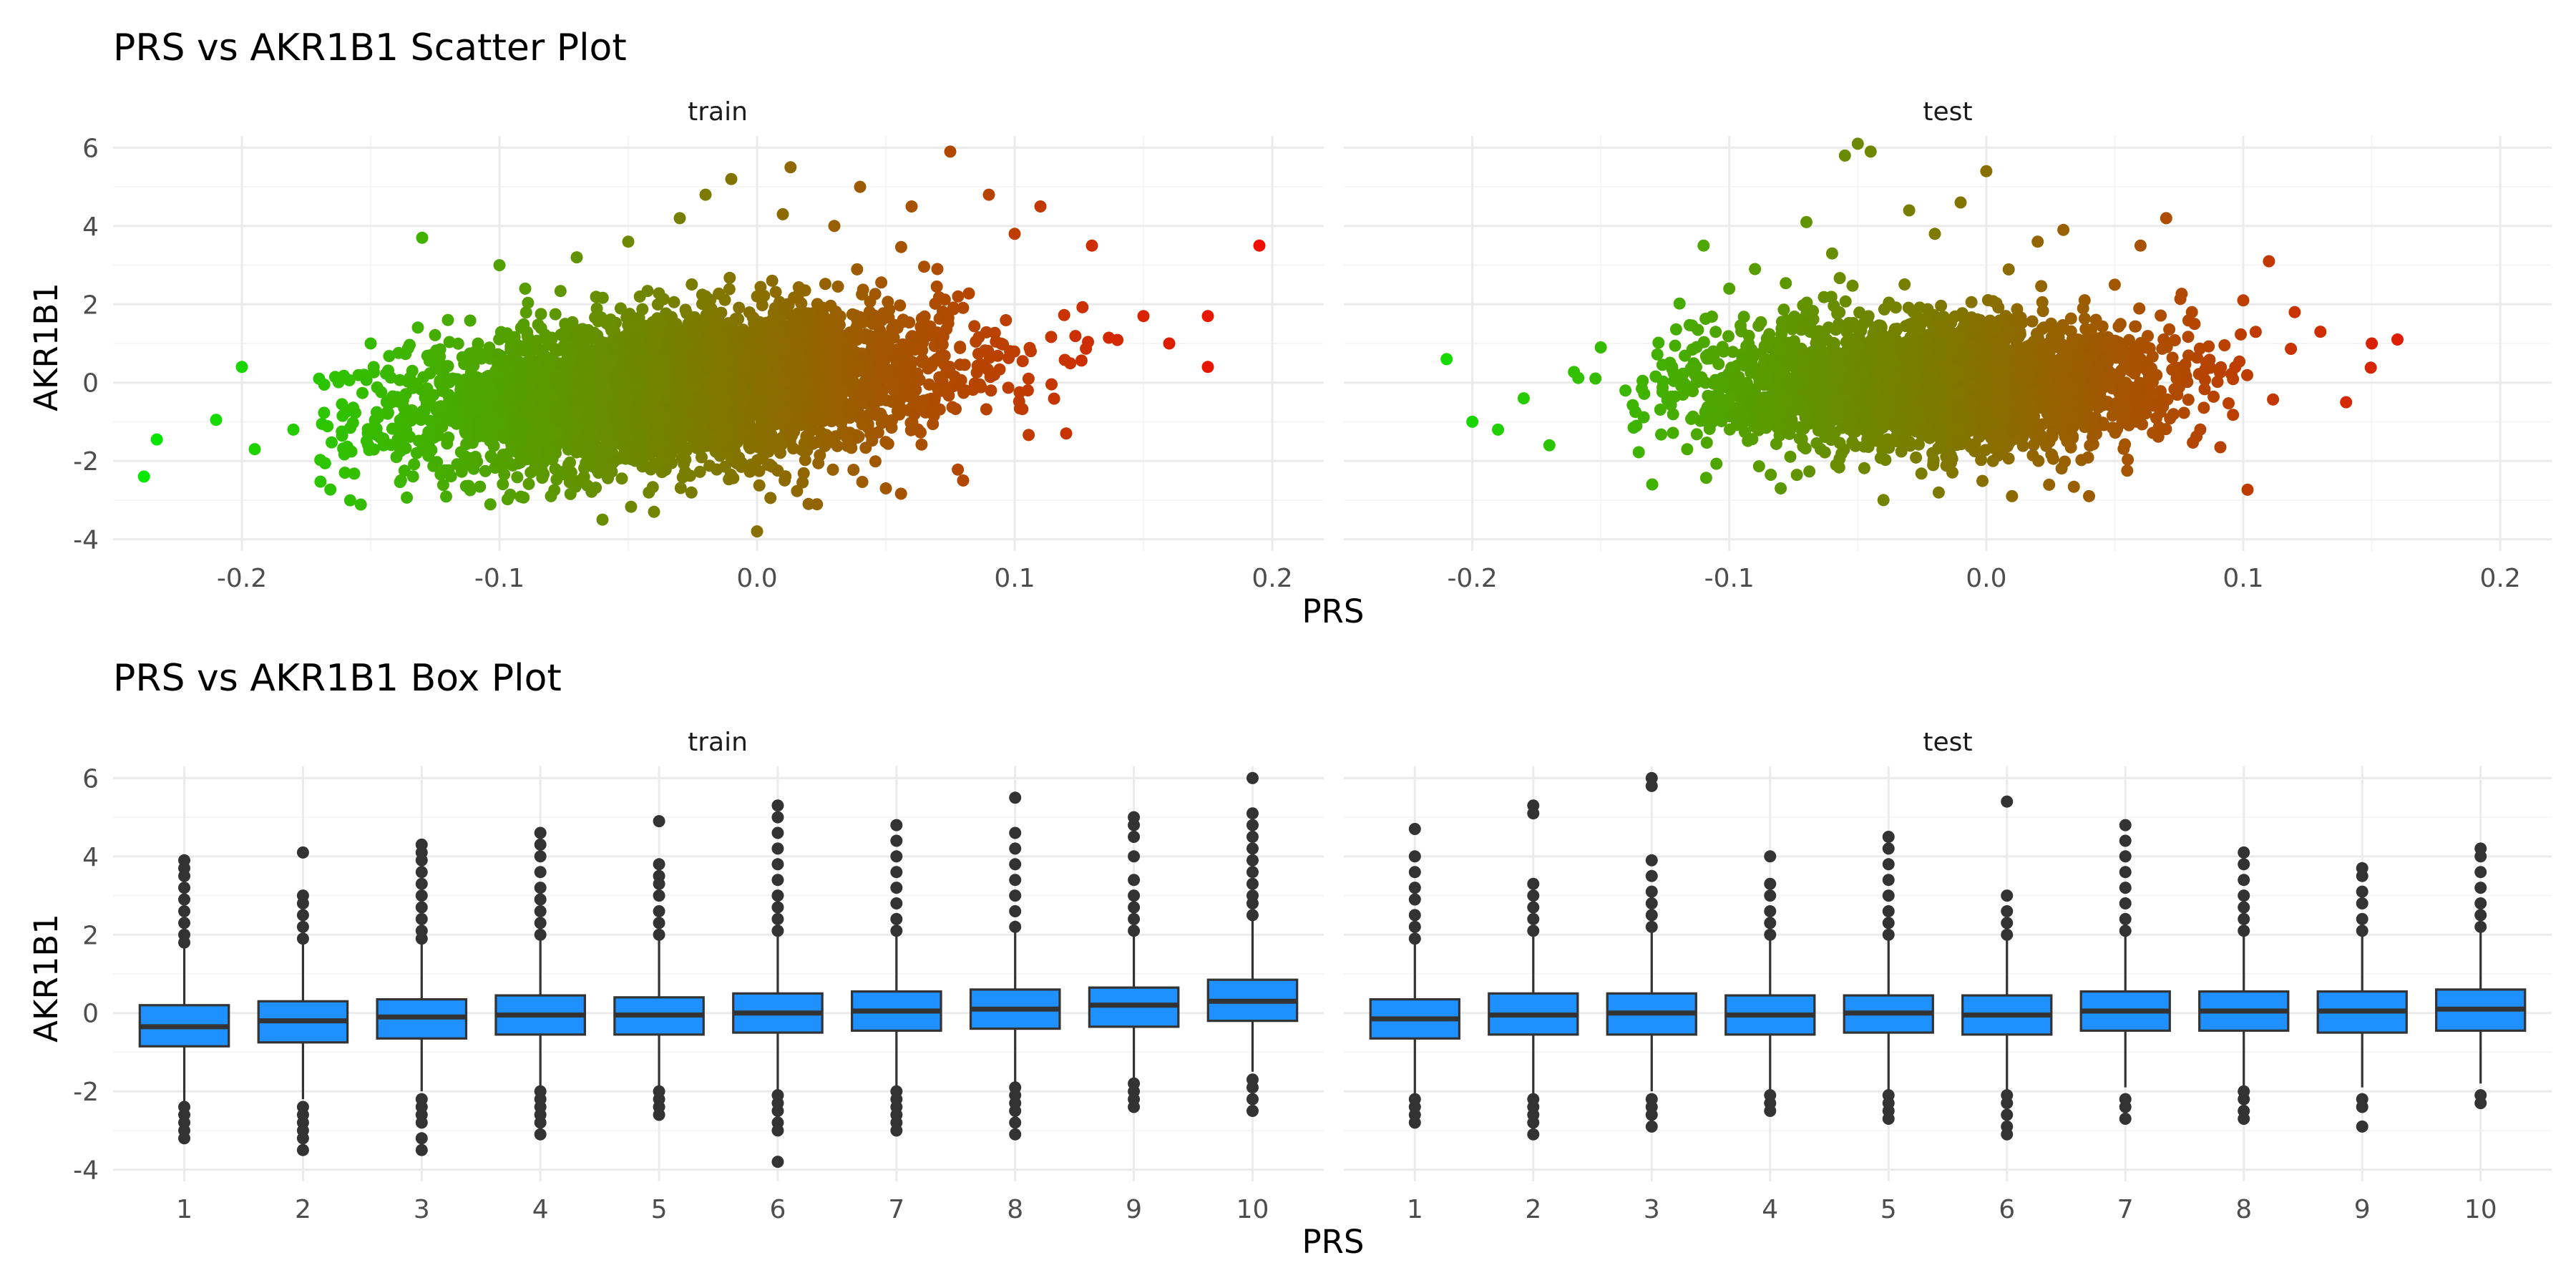  Describe the element at coordinates (756, 578) in the screenshot. I see `x-tick-label: 0.0` at that location.